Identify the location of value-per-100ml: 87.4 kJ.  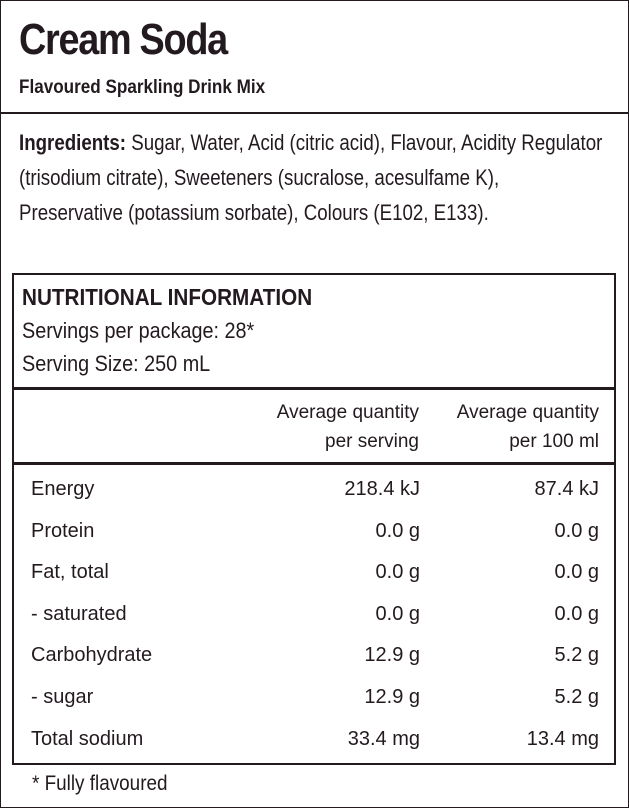
(566, 489).